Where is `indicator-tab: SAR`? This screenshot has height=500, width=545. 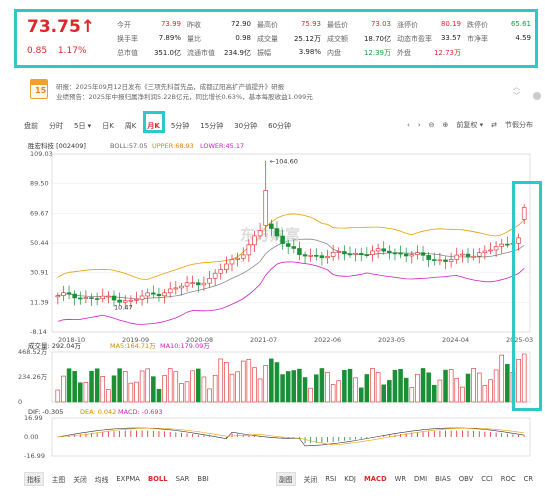 indicator-tab: SAR is located at coordinates (182, 479).